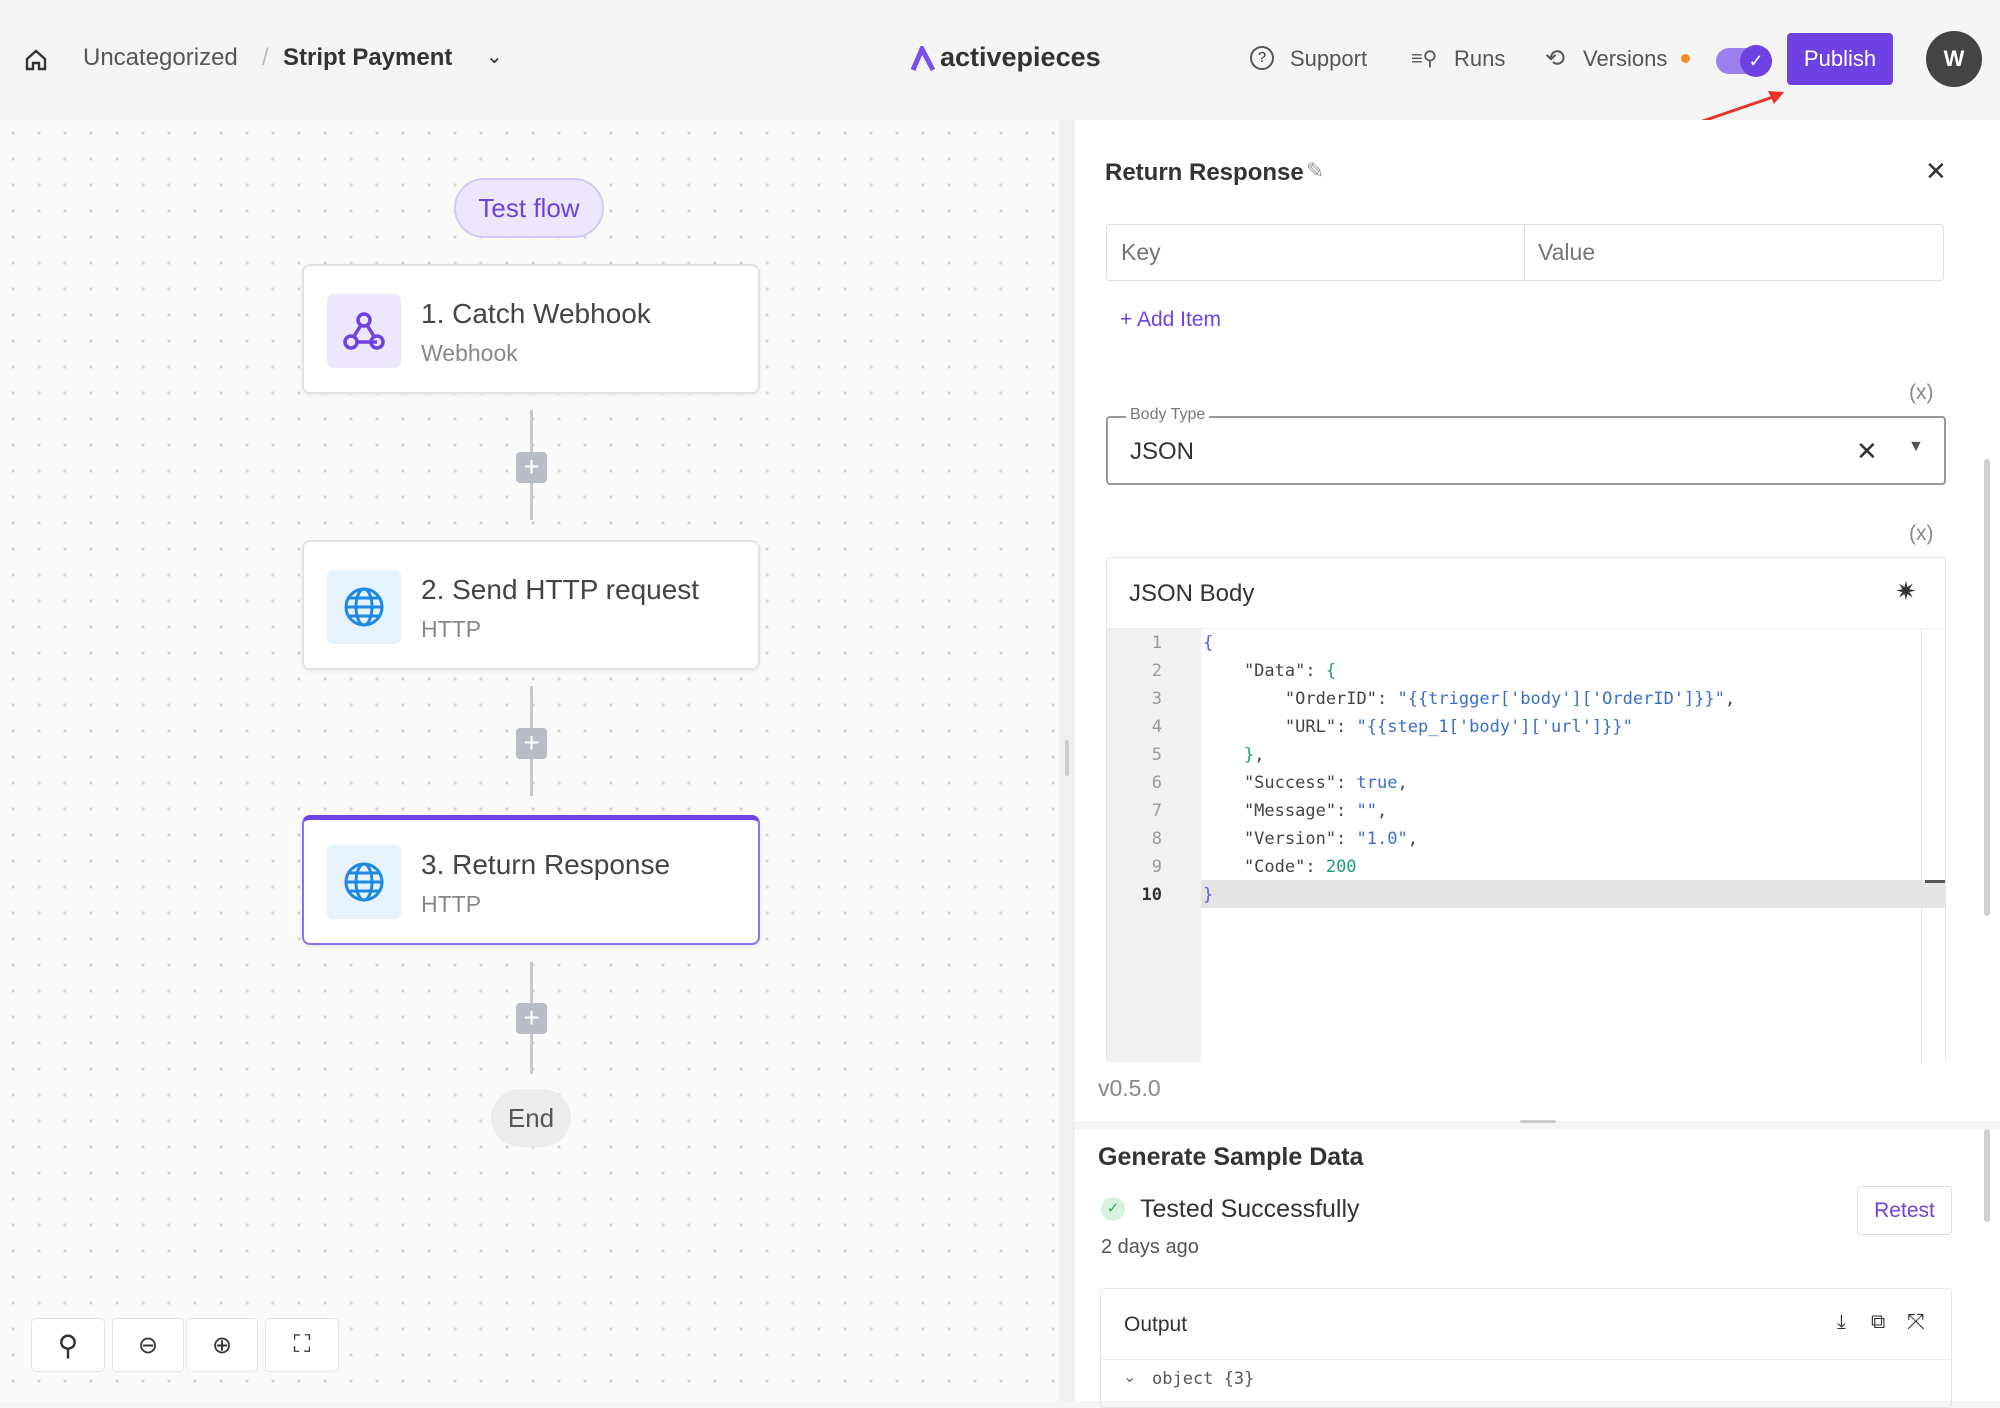  Describe the element at coordinates (1418, 727) in the screenshot. I see `code-line: "URL": "{{step_1['body']['url']}}"` at that location.